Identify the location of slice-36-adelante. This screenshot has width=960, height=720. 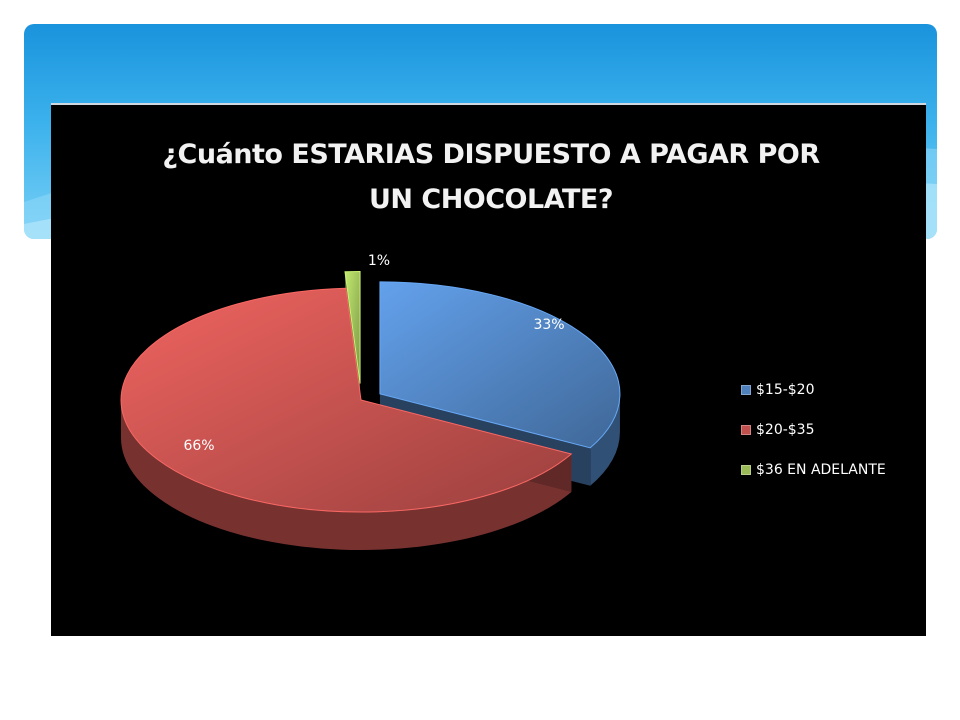
(352, 327).